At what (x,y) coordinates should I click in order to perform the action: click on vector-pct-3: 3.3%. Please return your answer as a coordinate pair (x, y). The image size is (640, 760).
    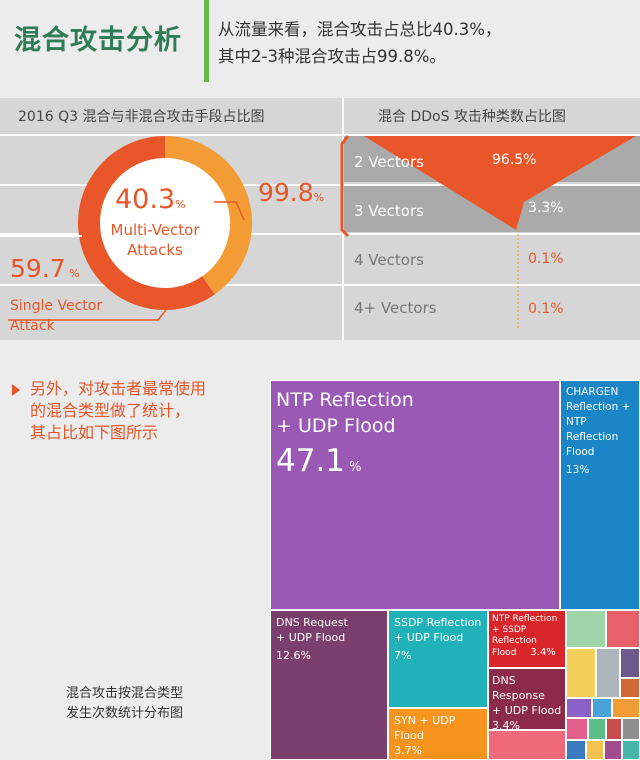
    Looking at the image, I should click on (546, 208).